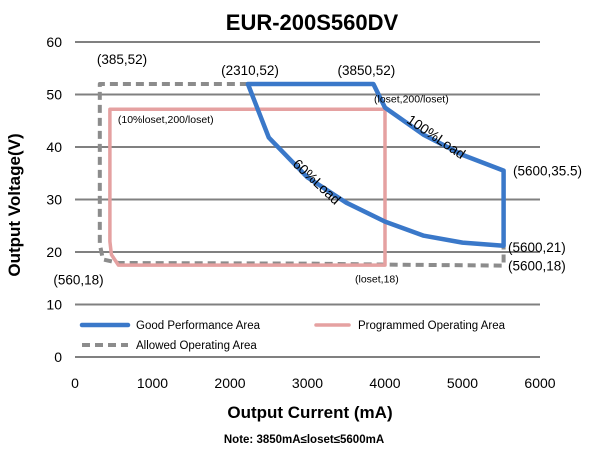  I want to click on annotation-label: (3850,52), so click(366, 70).